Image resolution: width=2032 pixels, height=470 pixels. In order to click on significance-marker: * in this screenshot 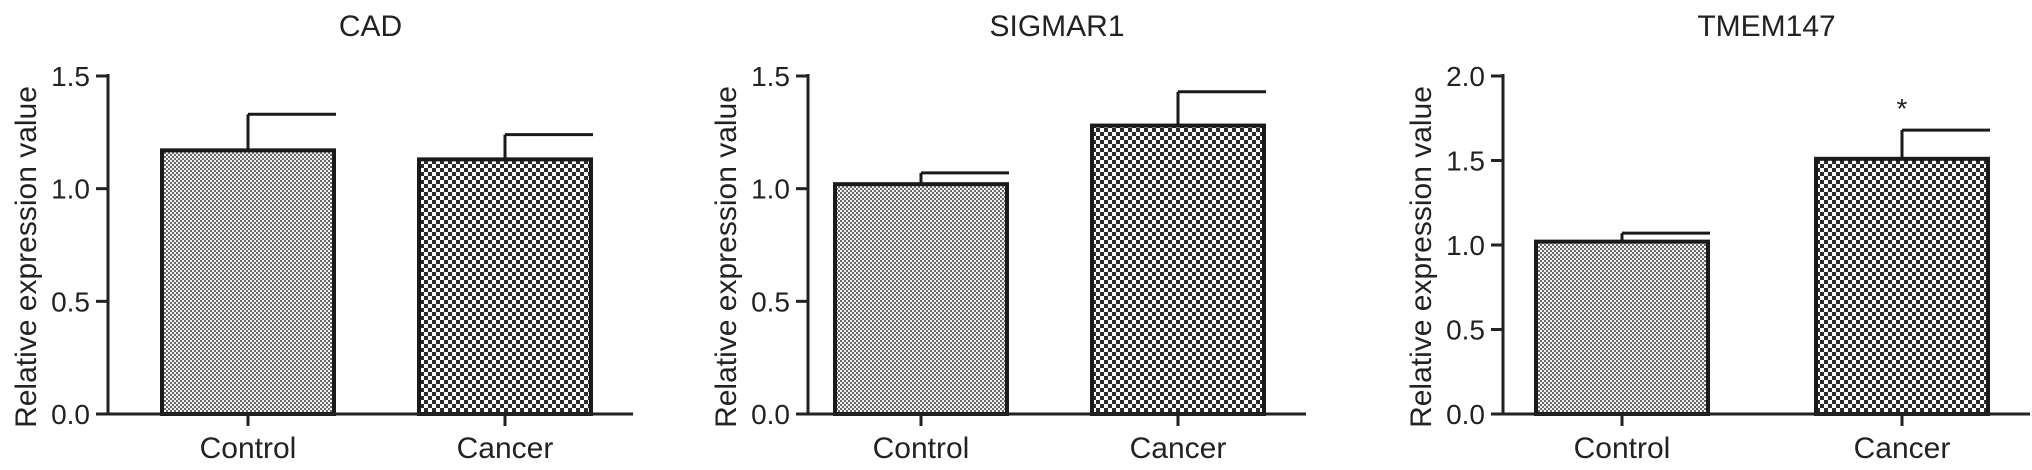, I will do `click(1902, 108)`.